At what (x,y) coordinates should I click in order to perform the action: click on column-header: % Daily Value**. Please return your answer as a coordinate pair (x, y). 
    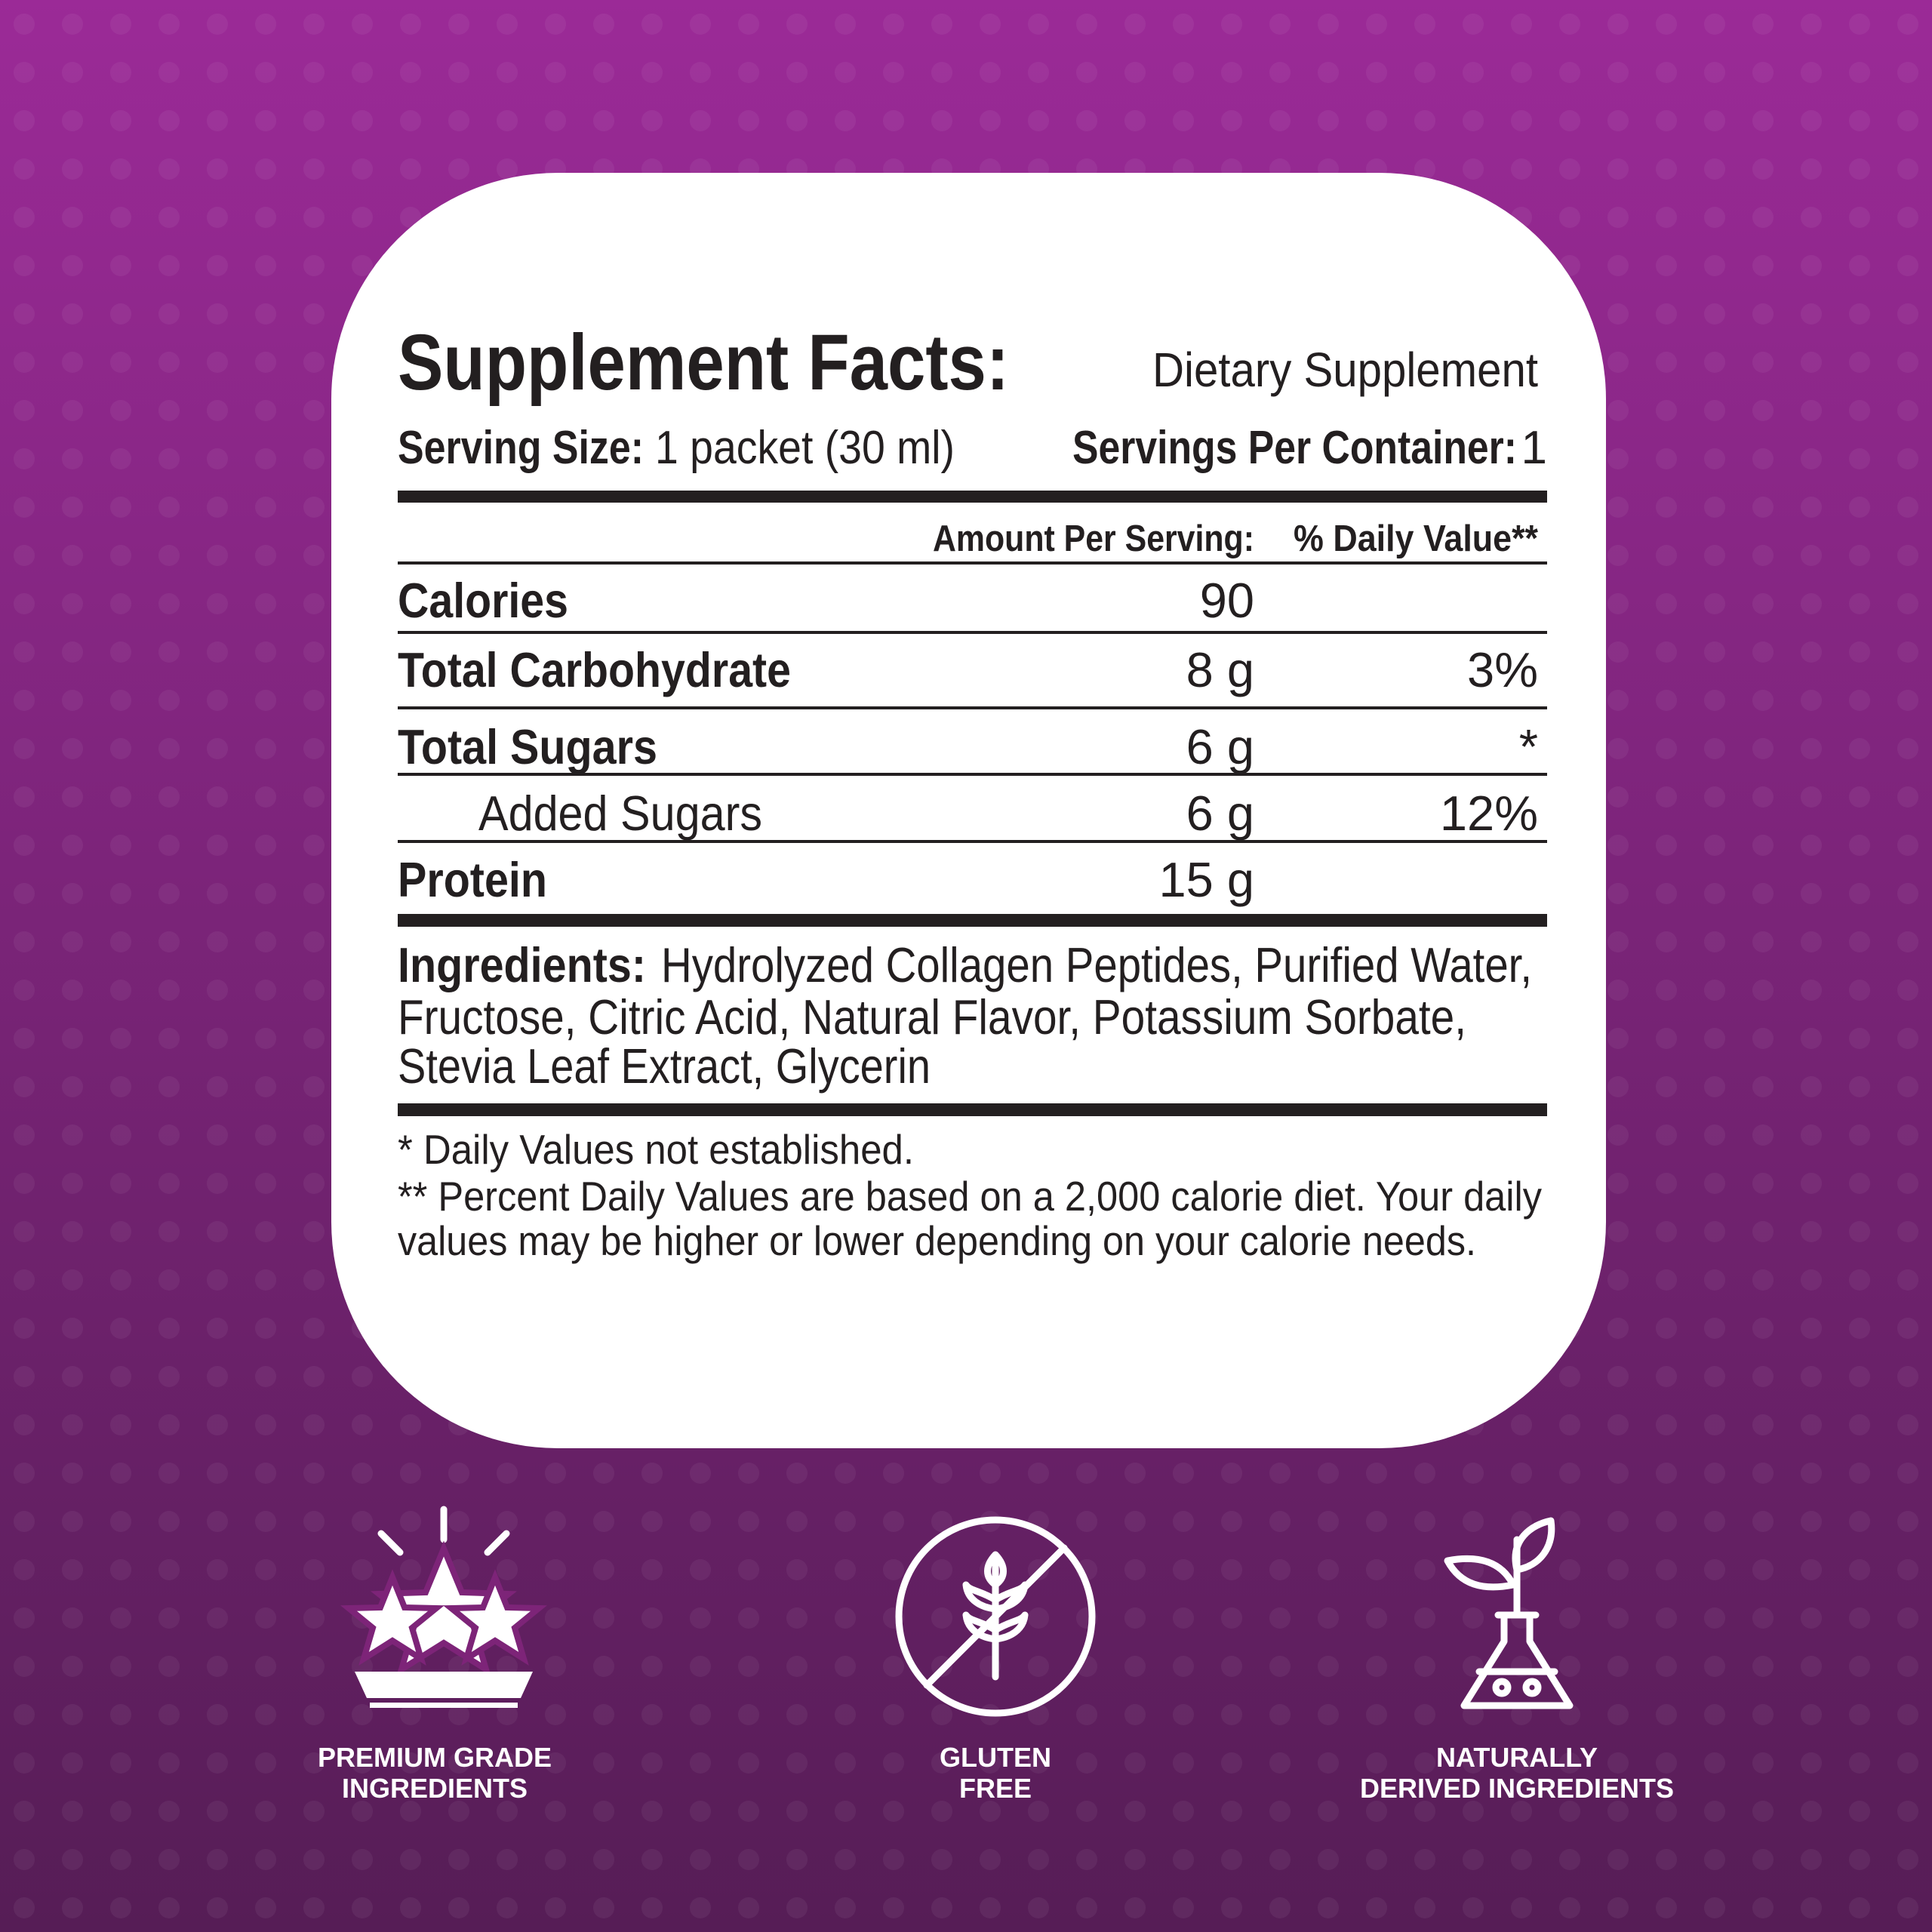
    Looking at the image, I should click on (1416, 538).